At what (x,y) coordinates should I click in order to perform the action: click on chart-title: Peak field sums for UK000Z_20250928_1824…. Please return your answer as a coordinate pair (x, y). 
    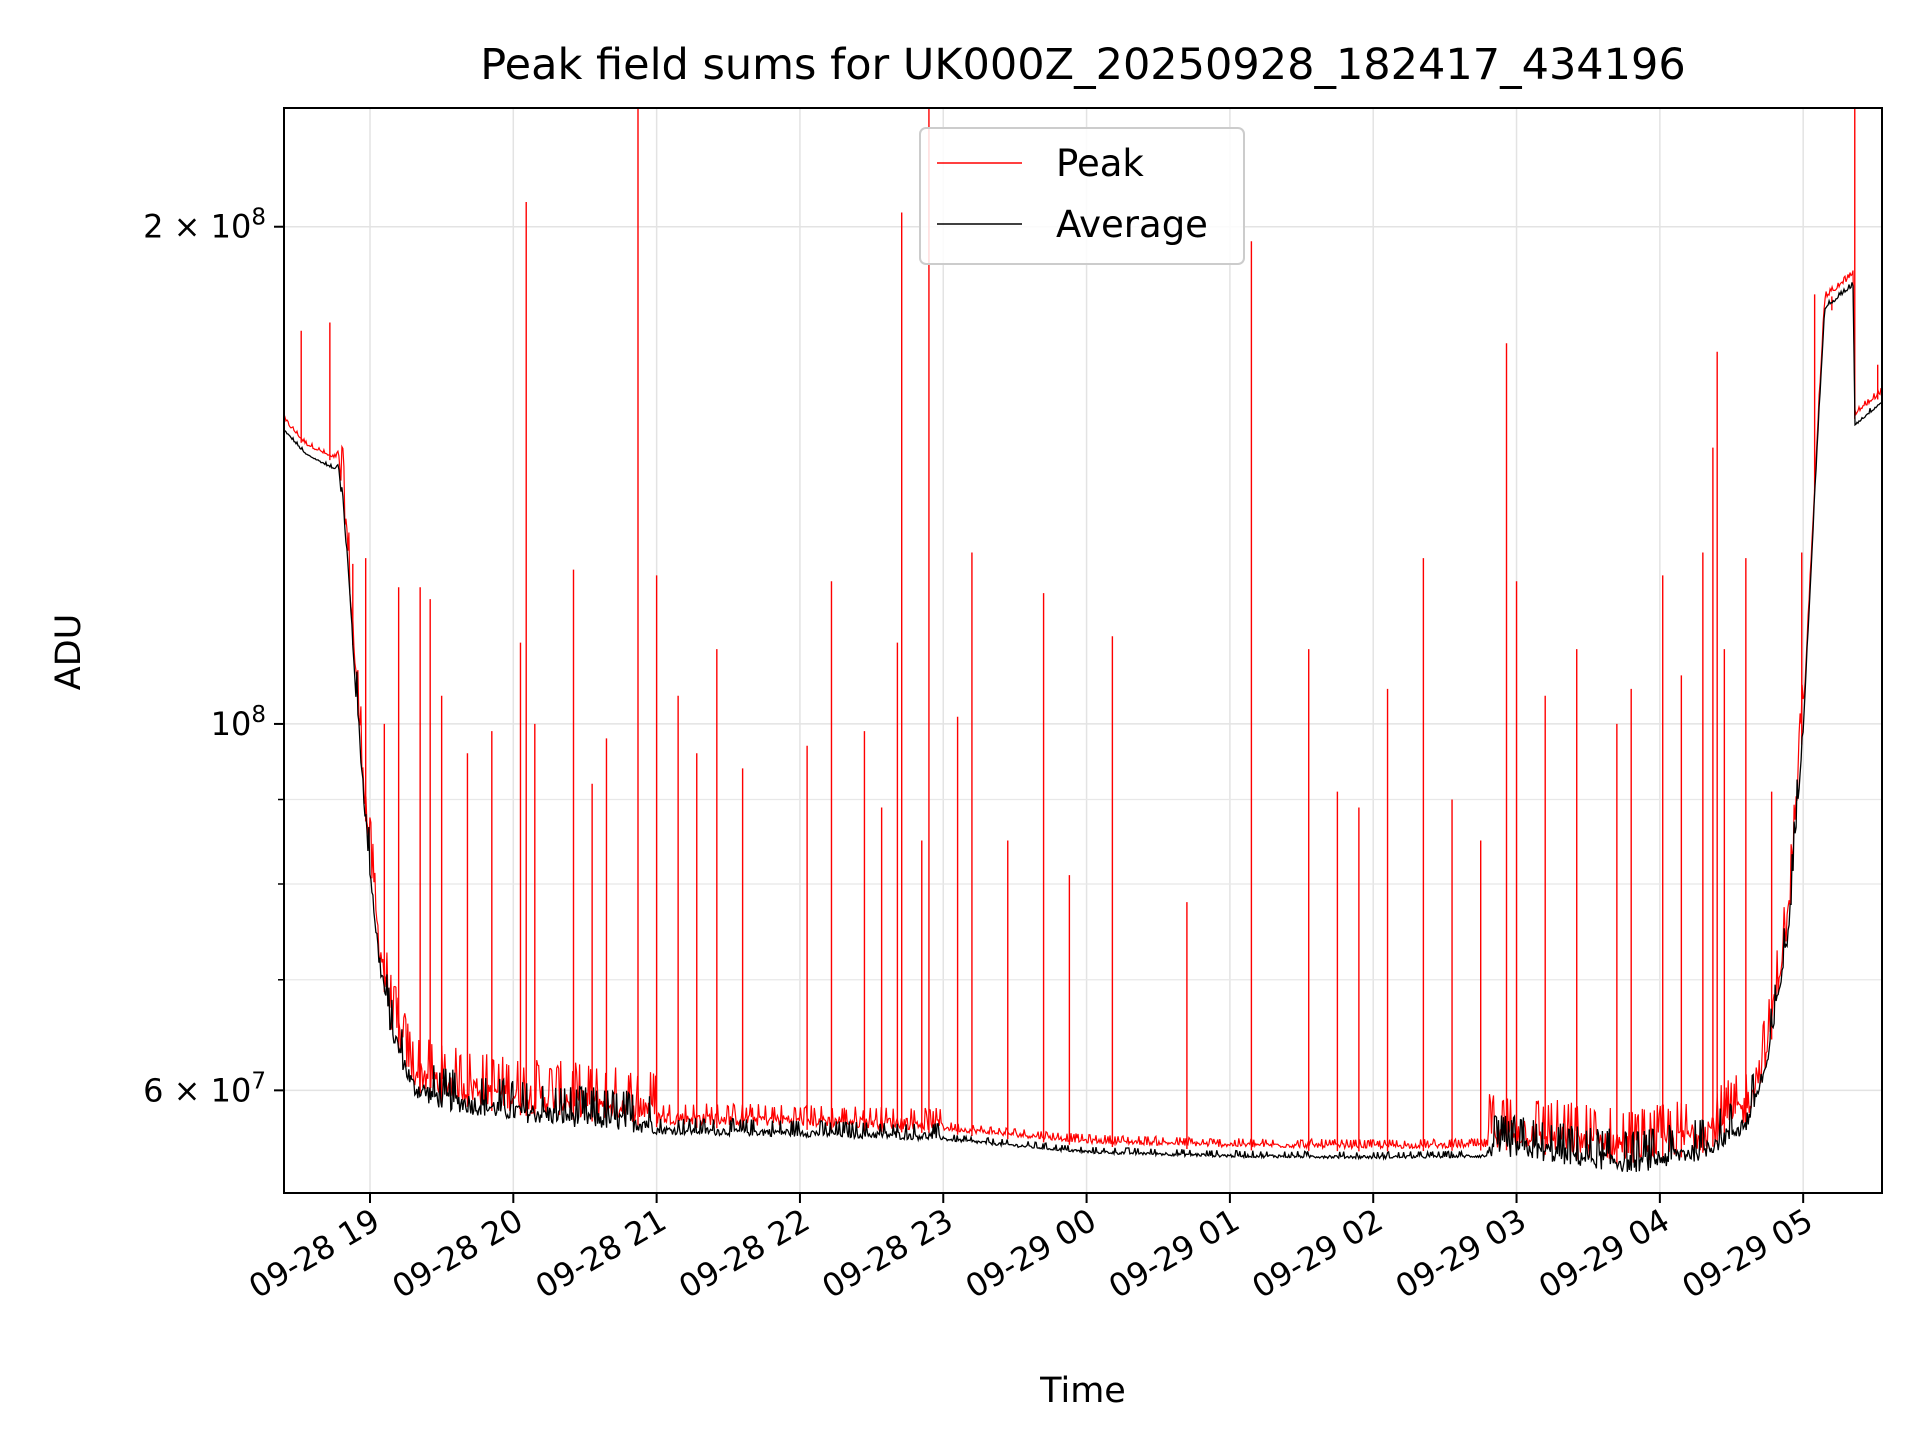
    Looking at the image, I should click on (1083, 65).